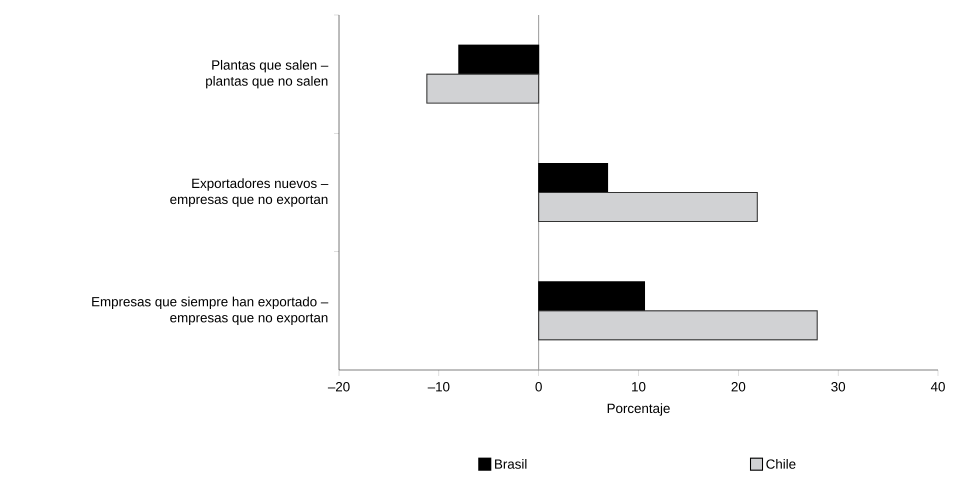  I want to click on x-tick-label: 30, so click(838, 387).